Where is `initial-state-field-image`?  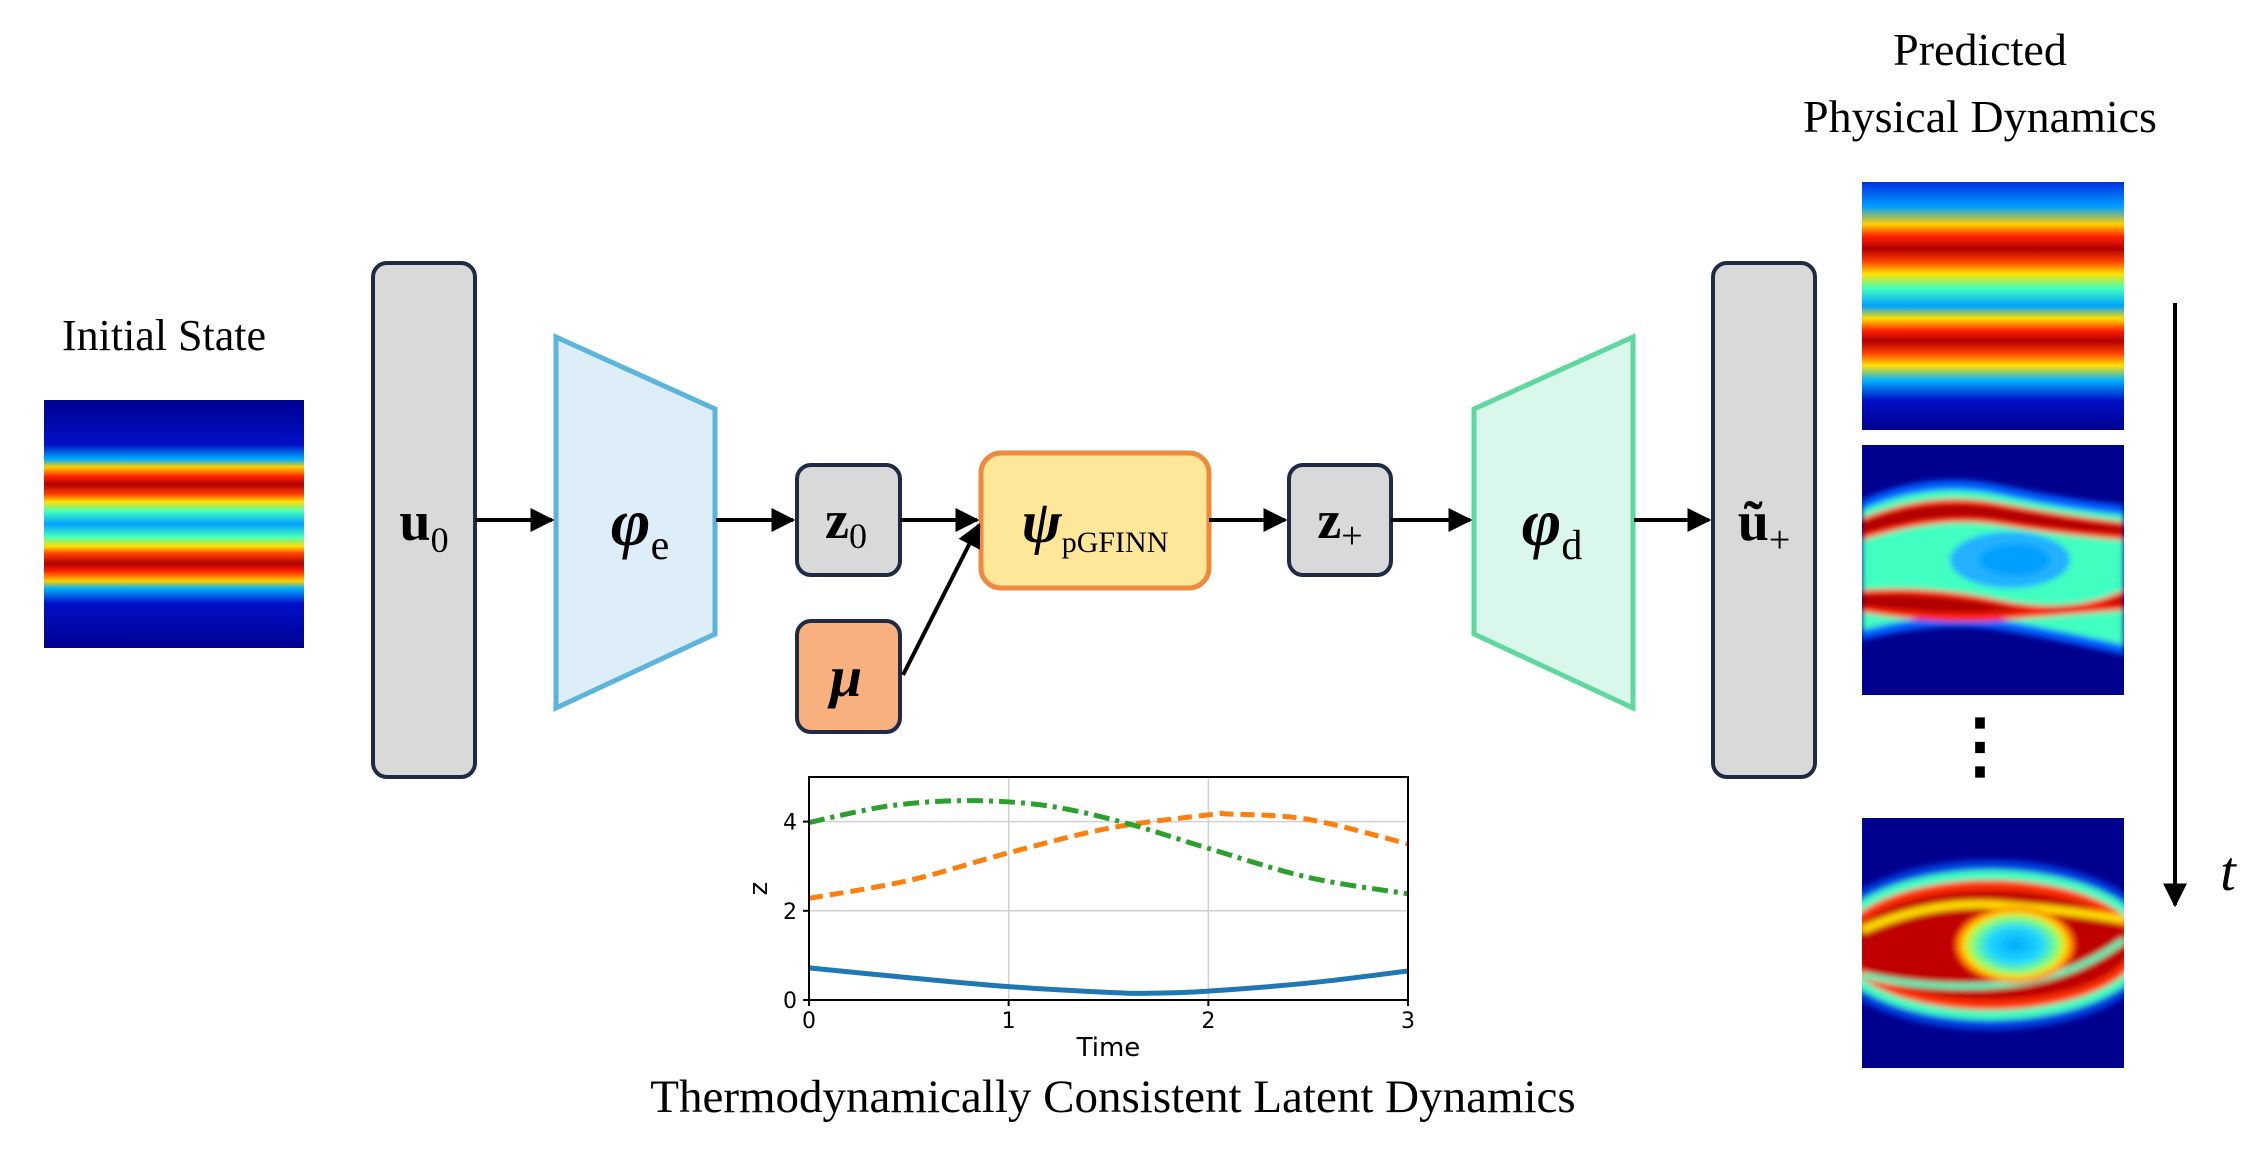
initial-state-field-image is located at coordinates (174, 524).